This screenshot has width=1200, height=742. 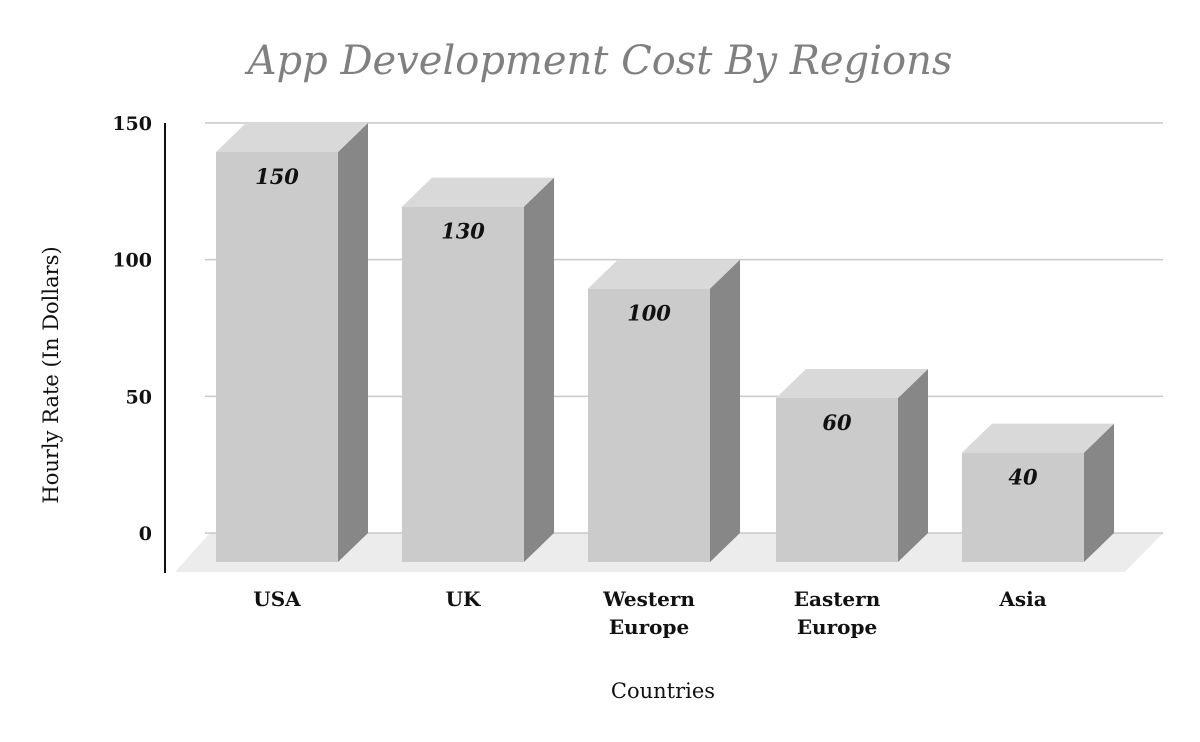 I want to click on x-tick-label: Asia, so click(x=1022, y=599).